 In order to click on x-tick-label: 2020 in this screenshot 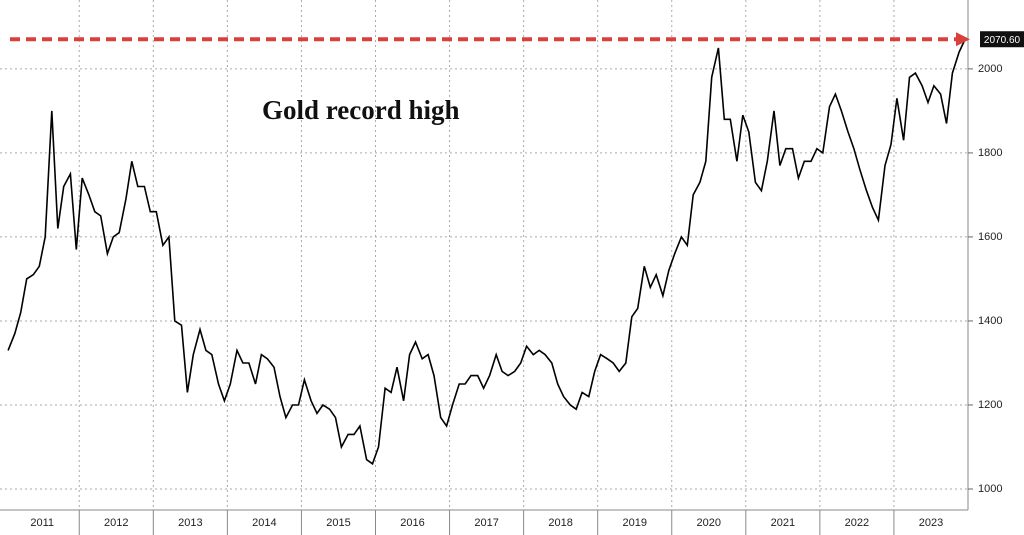, I will do `click(709, 523)`.